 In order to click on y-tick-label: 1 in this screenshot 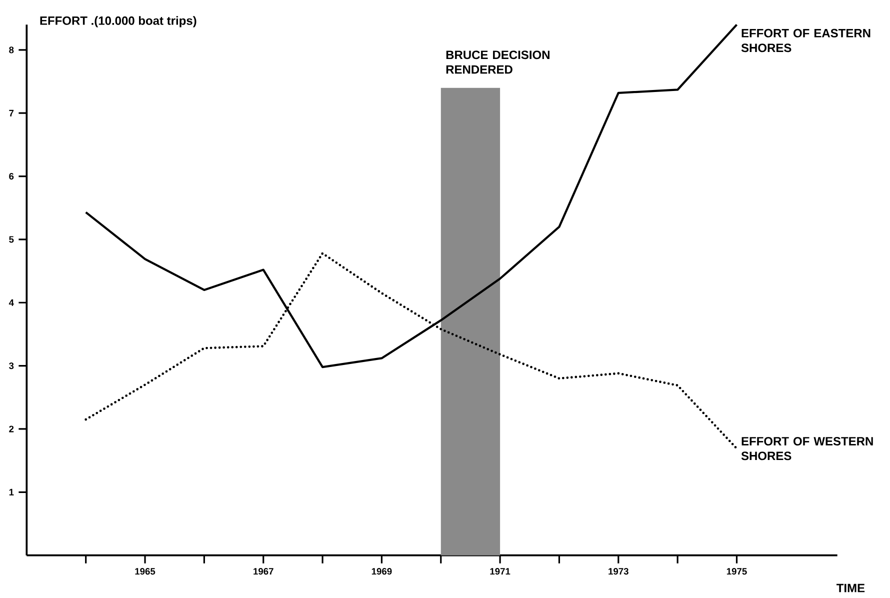, I will do `click(11, 492)`.